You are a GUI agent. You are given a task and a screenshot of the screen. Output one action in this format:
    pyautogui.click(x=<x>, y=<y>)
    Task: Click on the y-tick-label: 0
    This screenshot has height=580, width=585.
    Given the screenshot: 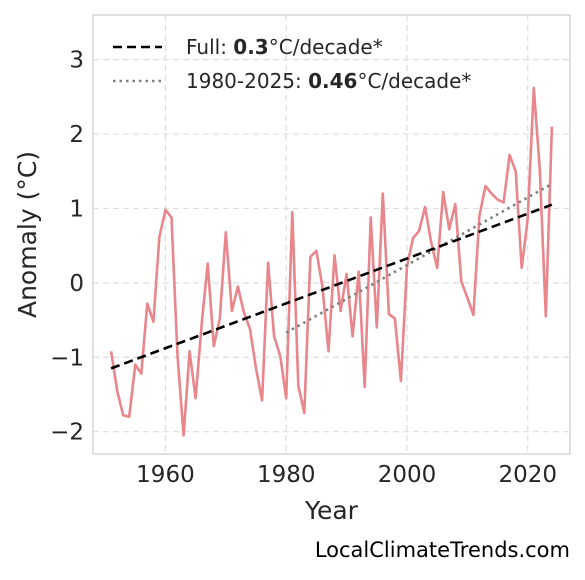 What is the action you would take?
    pyautogui.click(x=76, y=284)
    